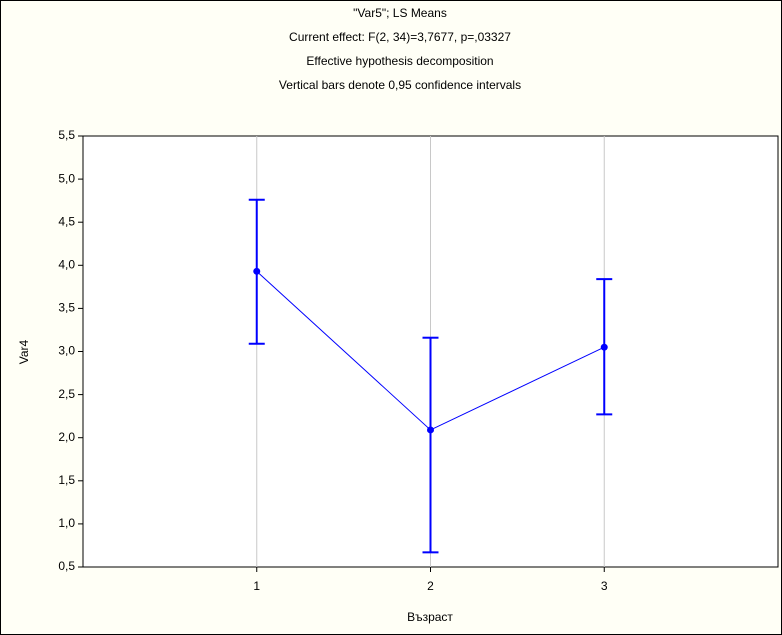 This screenshot has height=635, width=782. I want to click on y-tick-label: 3,5, so click(66, 308).